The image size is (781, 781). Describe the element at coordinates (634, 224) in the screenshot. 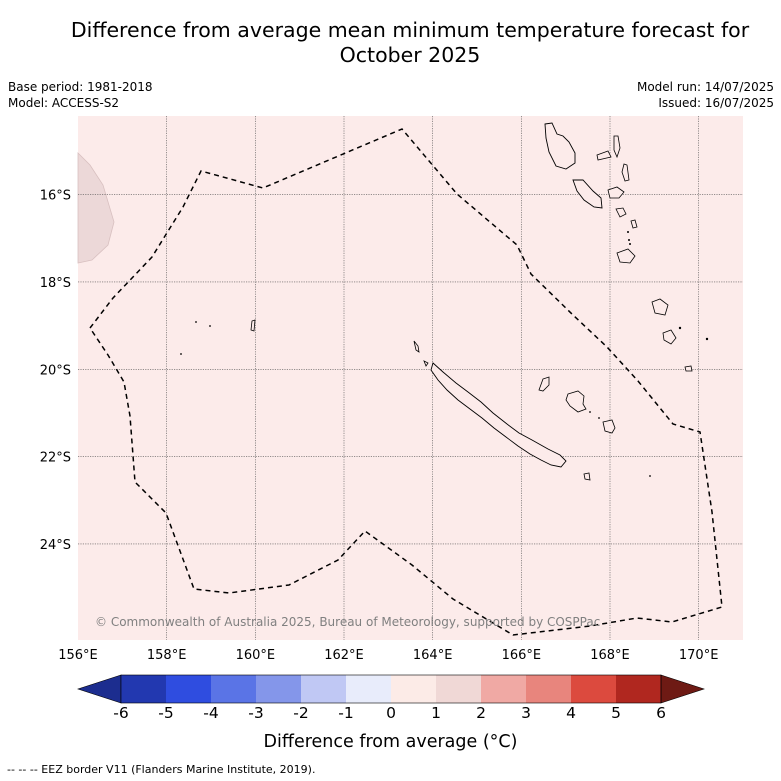

I see `island-shepherd` at that location.